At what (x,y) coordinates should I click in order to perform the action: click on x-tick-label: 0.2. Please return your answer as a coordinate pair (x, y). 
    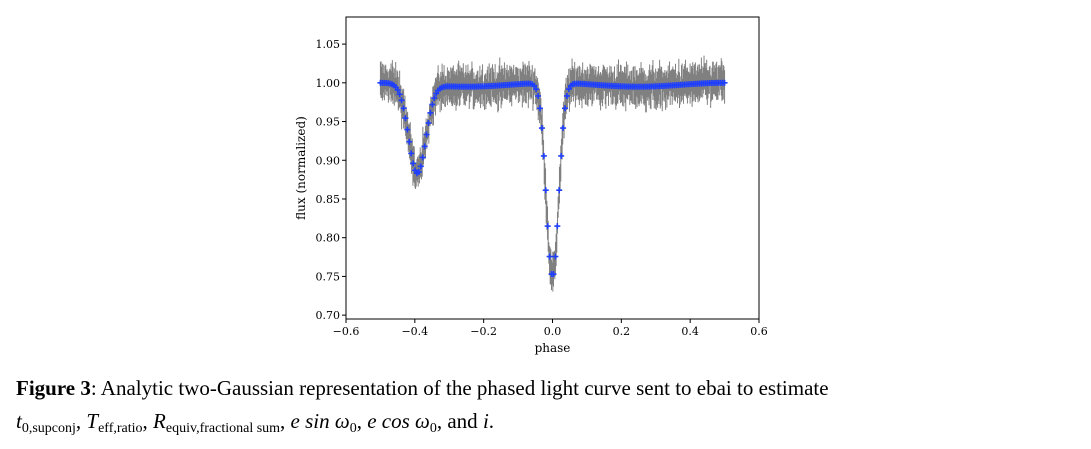
    Looking at the image, I should click on (622, 331).